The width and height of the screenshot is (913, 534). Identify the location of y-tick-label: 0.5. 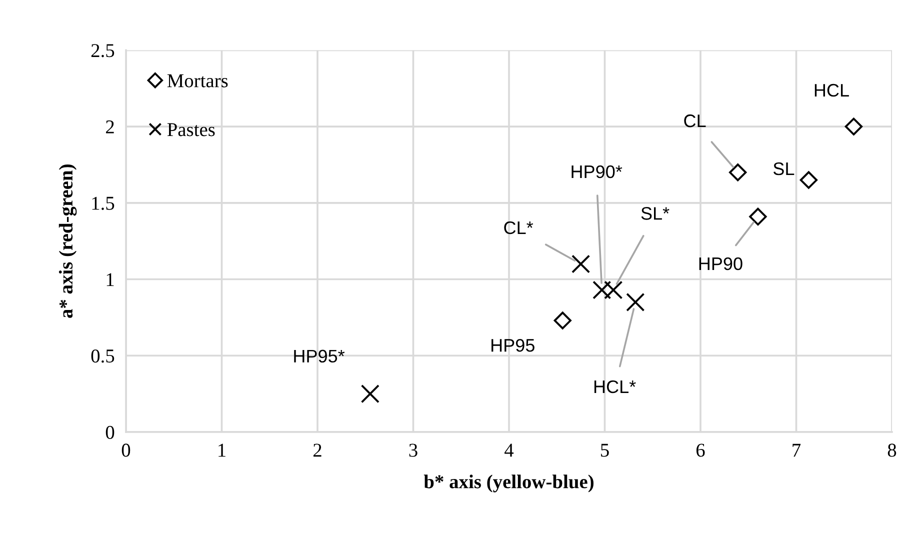
(102, 356).